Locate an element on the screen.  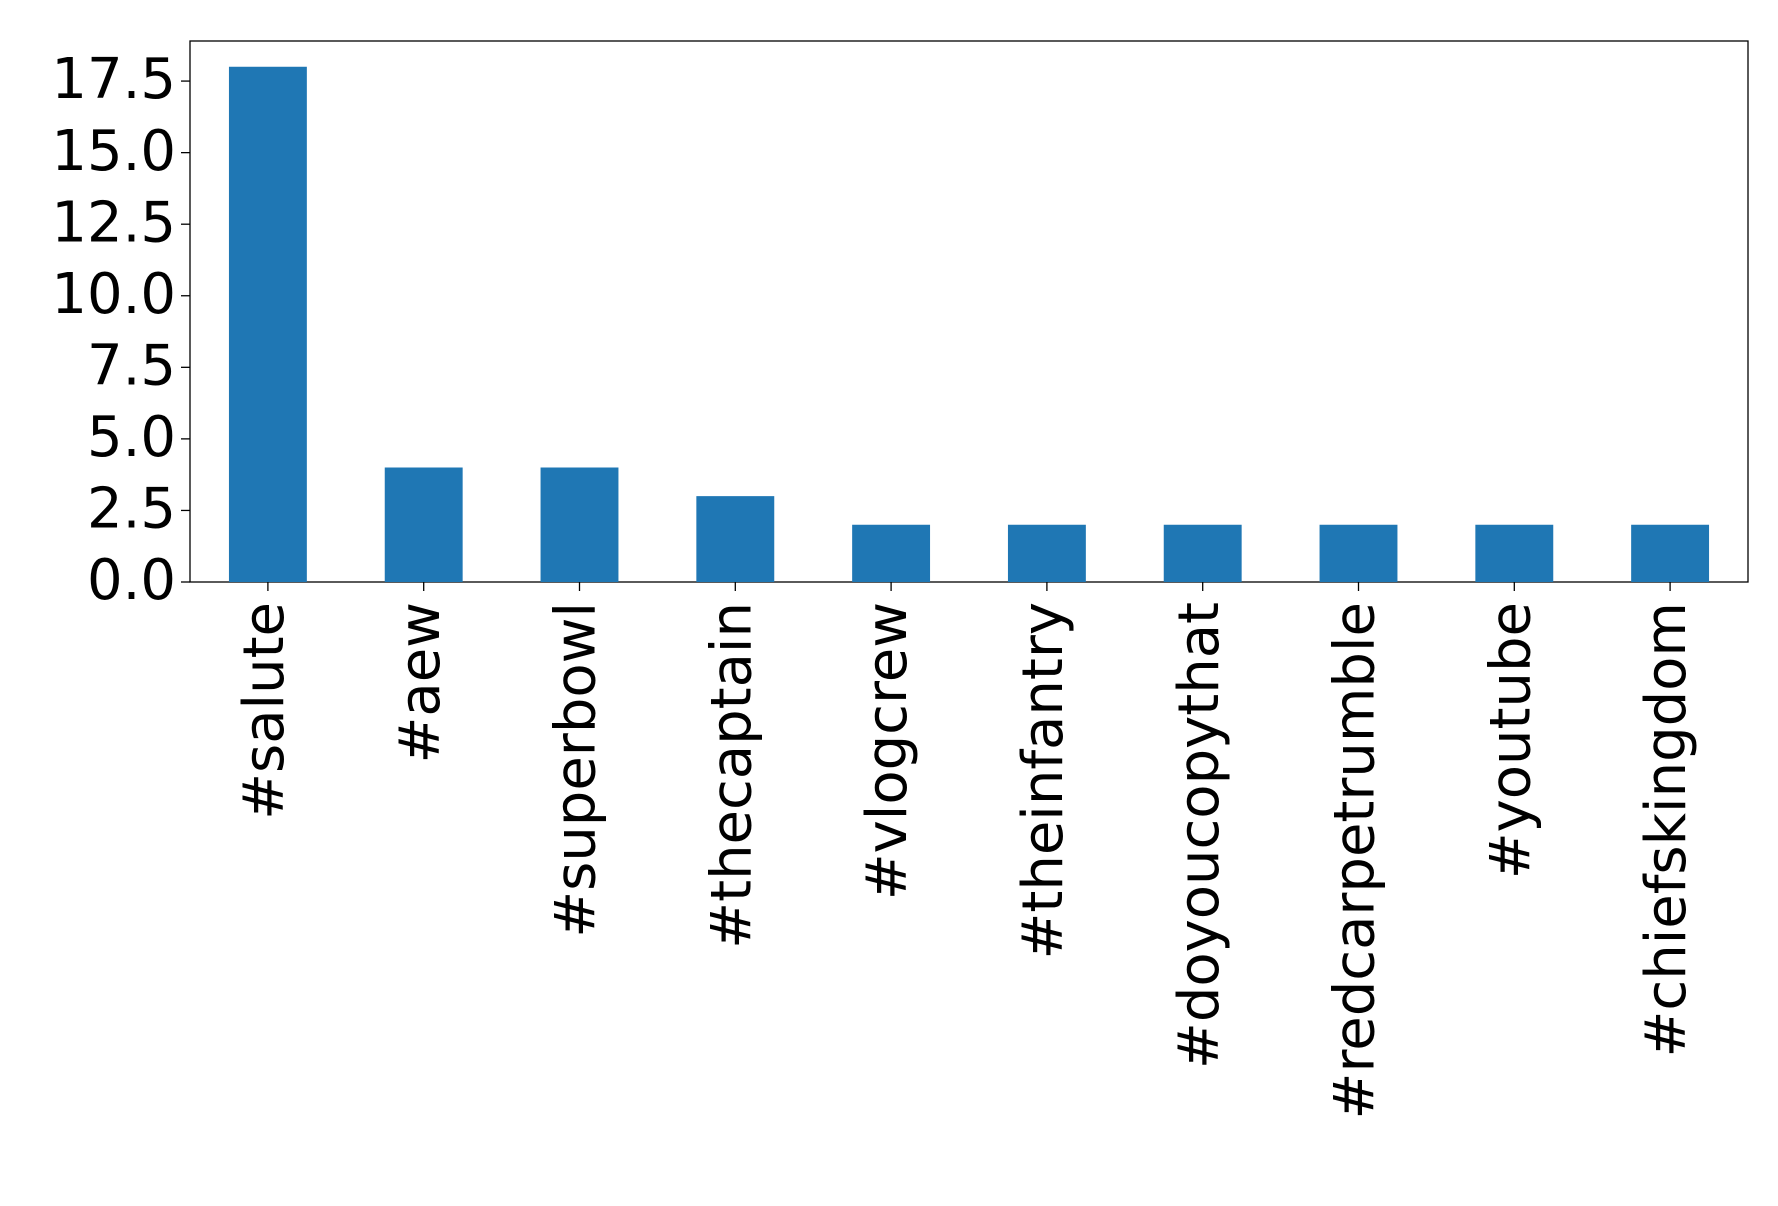
x-tick-label: #chiefskingdom is located at coordinates (1666, 830).